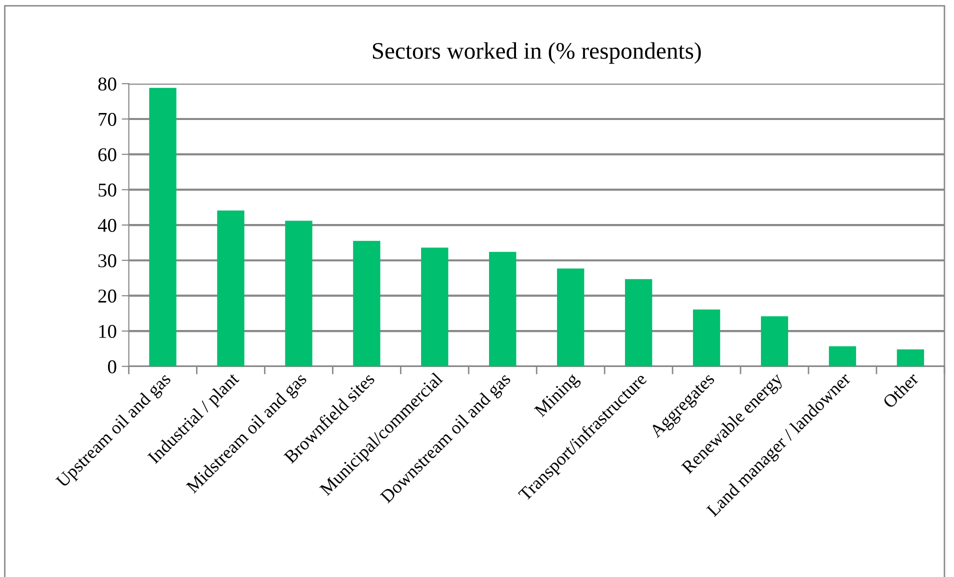  Describe the element at coordinates (107, 261) in the screenshot. I see `y-tick-label: 30` at that location.